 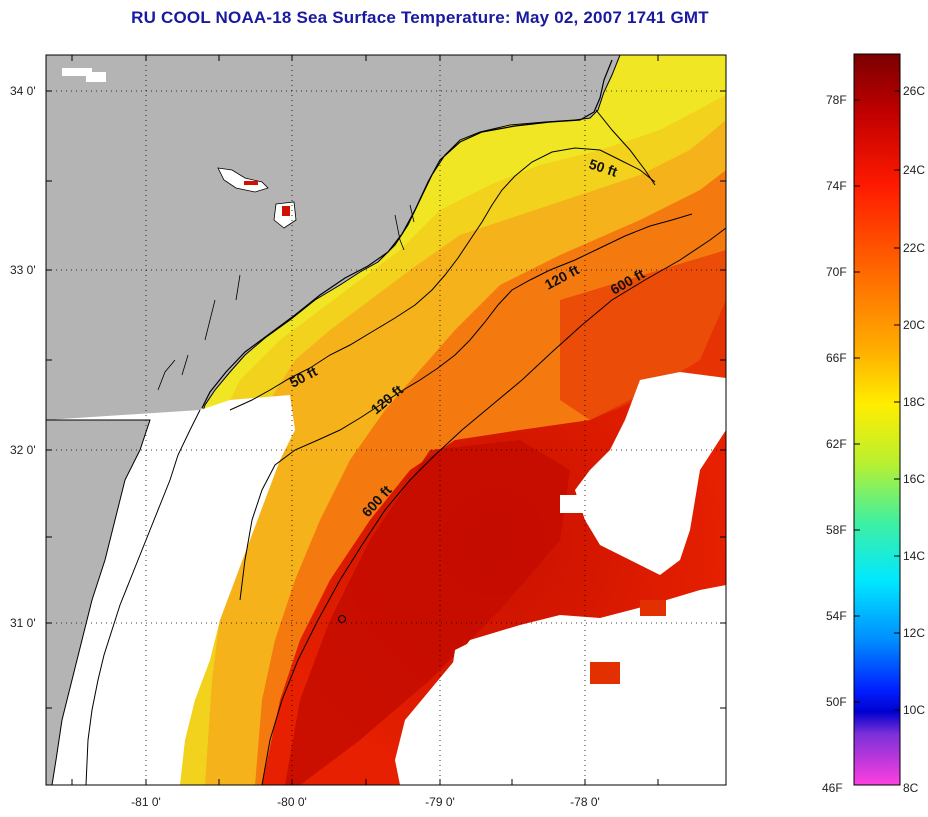 I want to click on cloud-patch-small, so click(x=463, y=655).